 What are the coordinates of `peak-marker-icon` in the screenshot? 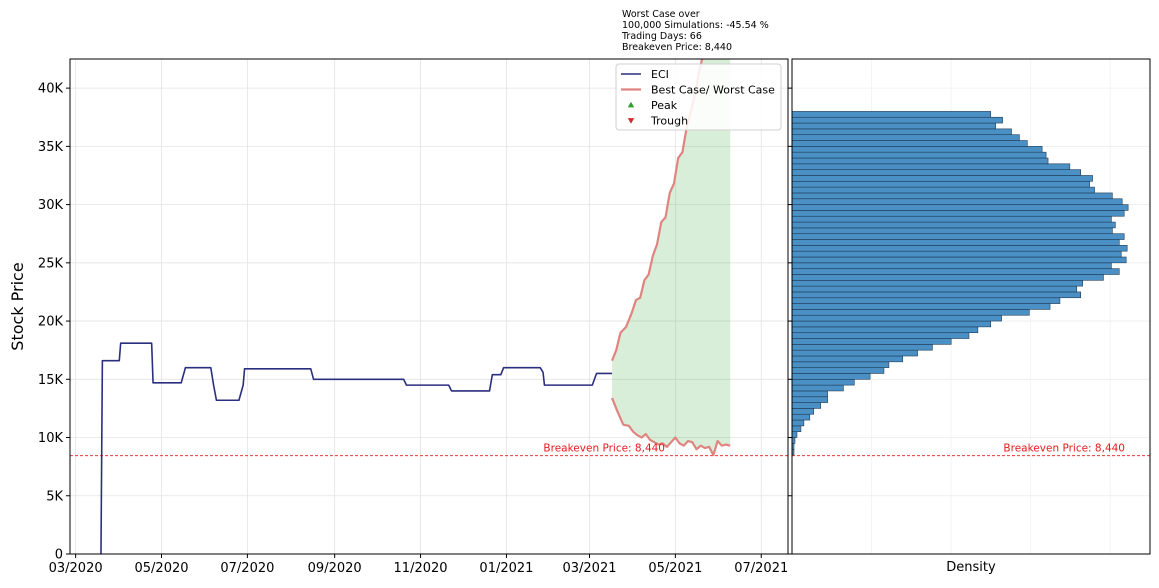 It's located at (631, 104).